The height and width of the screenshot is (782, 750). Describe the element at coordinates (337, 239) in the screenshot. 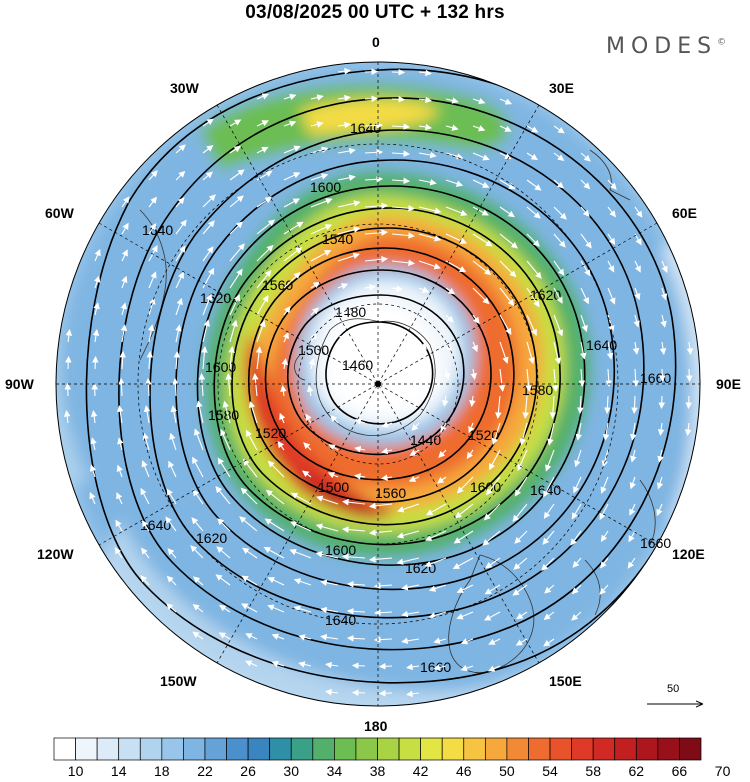

I see `contour-label: 1540` at that location.